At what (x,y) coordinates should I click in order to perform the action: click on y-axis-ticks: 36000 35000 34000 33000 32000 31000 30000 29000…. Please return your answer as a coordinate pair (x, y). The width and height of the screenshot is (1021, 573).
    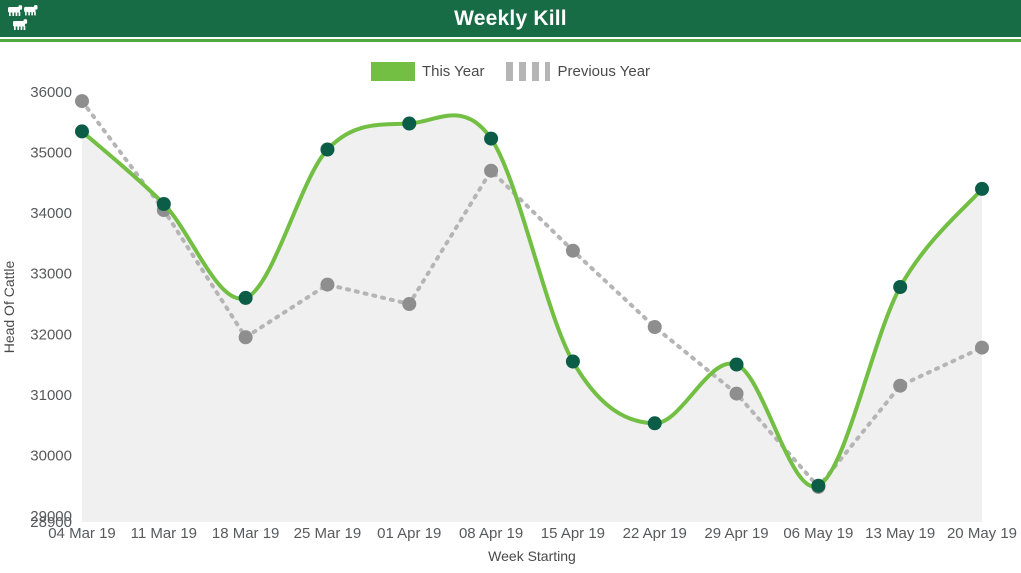
    Looking at the image, I should click on (51, 307).